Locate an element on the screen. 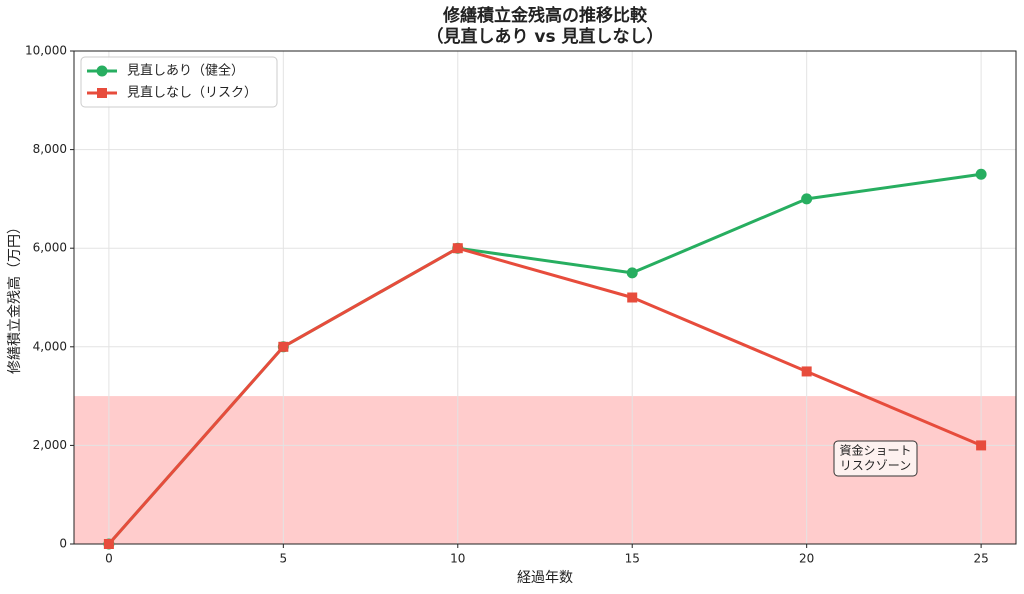 The width and height of the screenshot is (1024, 594). x-tick-label: 15 is located at coordinates (632, 559).